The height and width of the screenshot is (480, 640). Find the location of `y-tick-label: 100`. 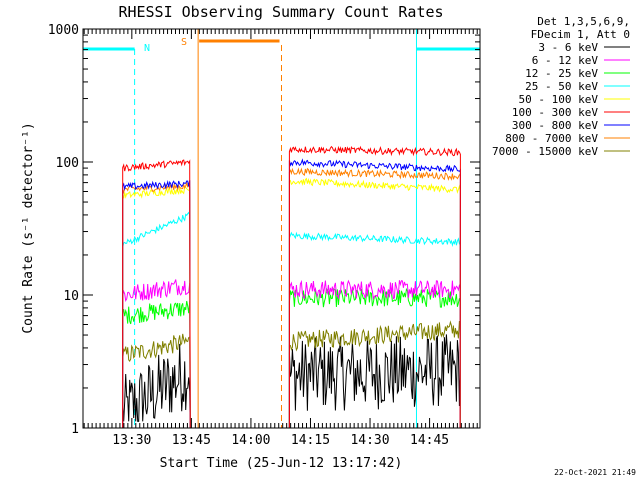

y-tick-label: 100 is located at coordinates (67, 163).